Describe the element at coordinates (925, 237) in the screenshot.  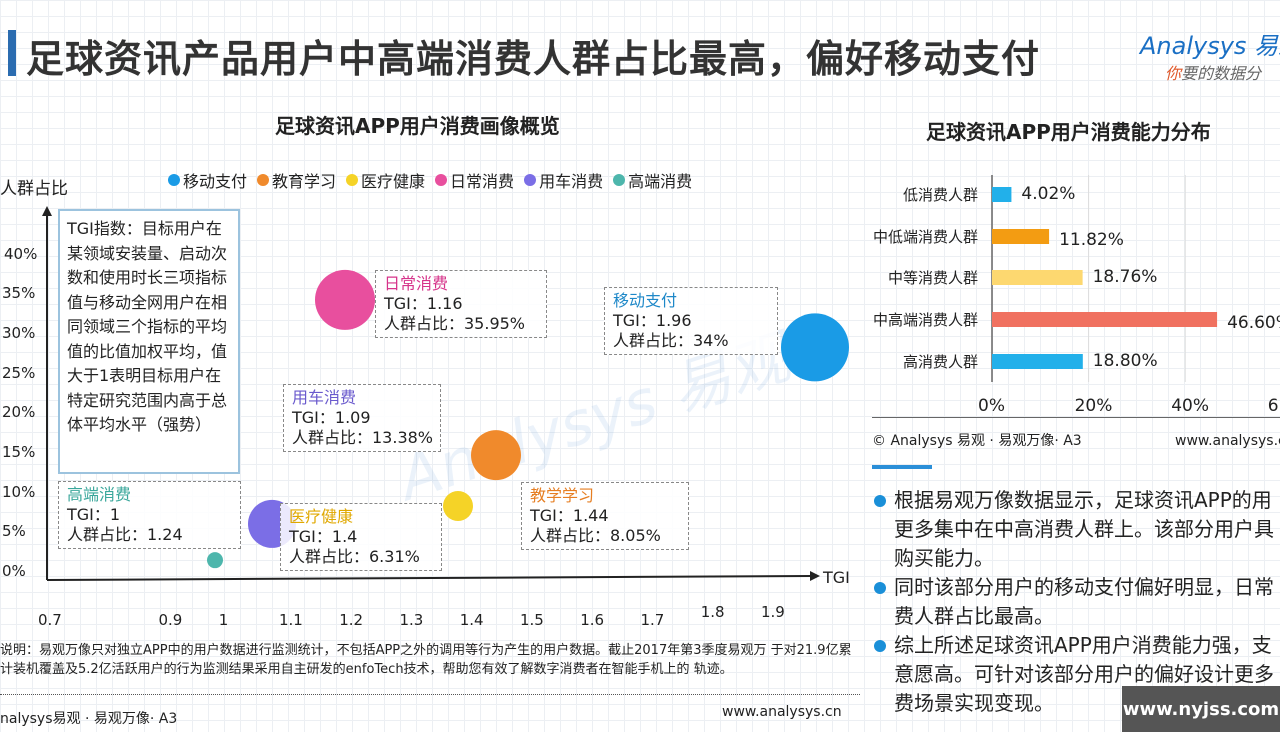
I see `bar-category-label: 中低端消费人群` at that location.